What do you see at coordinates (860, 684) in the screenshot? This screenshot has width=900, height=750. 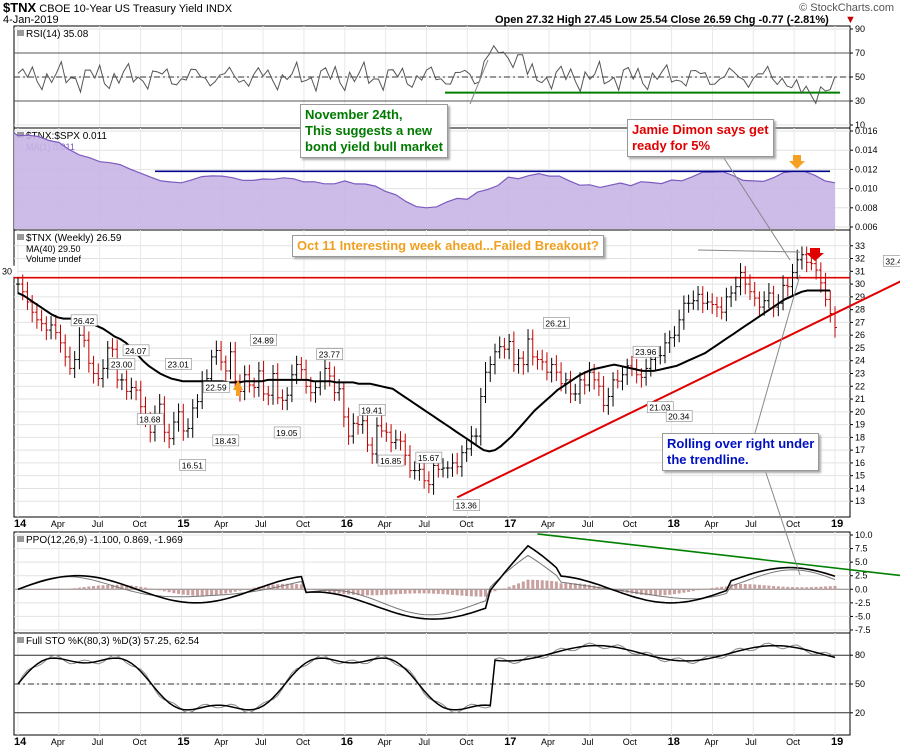 I see `sto-tick-label: 50` at bounding box center [860, 684].